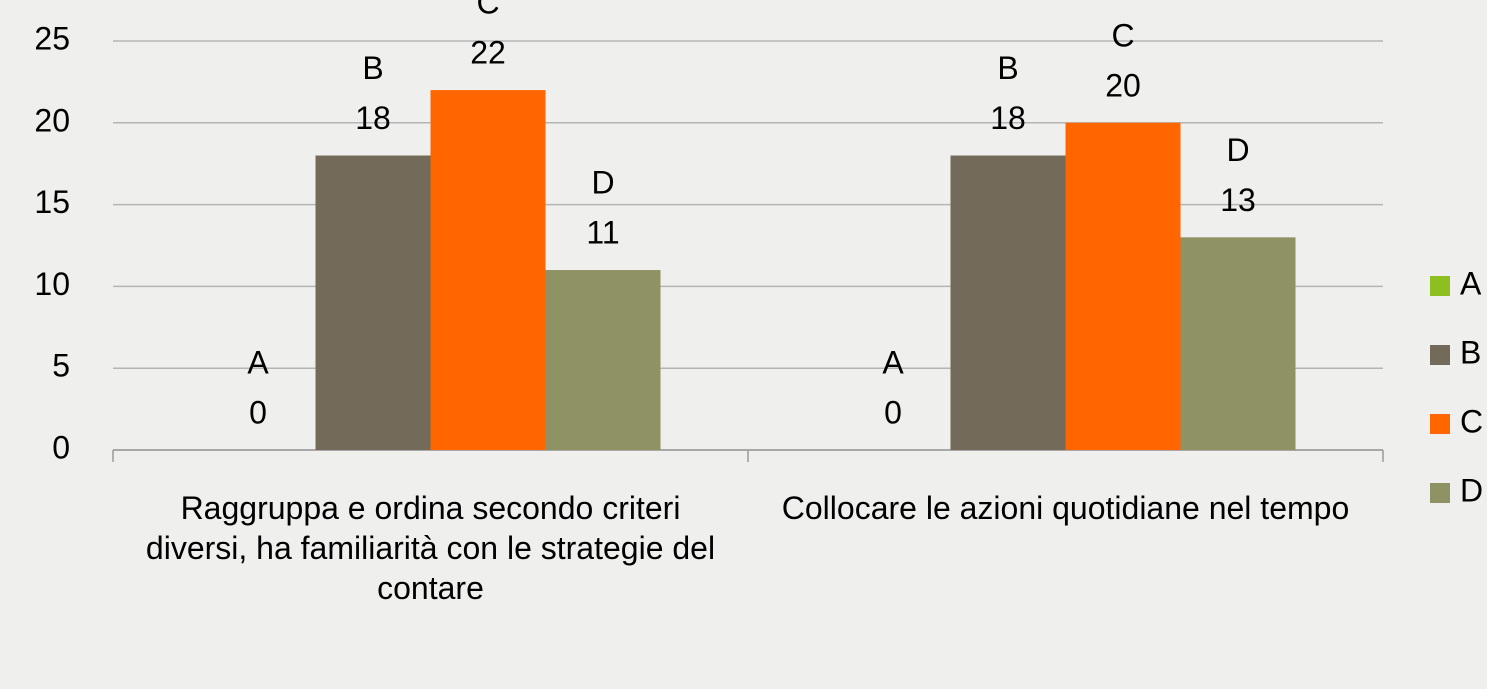 The height and width of the screenshot is (689, 1487). What do you see at coordinates (1471, 490) in the screenshot?
I see `legend-label: D` at bounding box center [1471, 490].